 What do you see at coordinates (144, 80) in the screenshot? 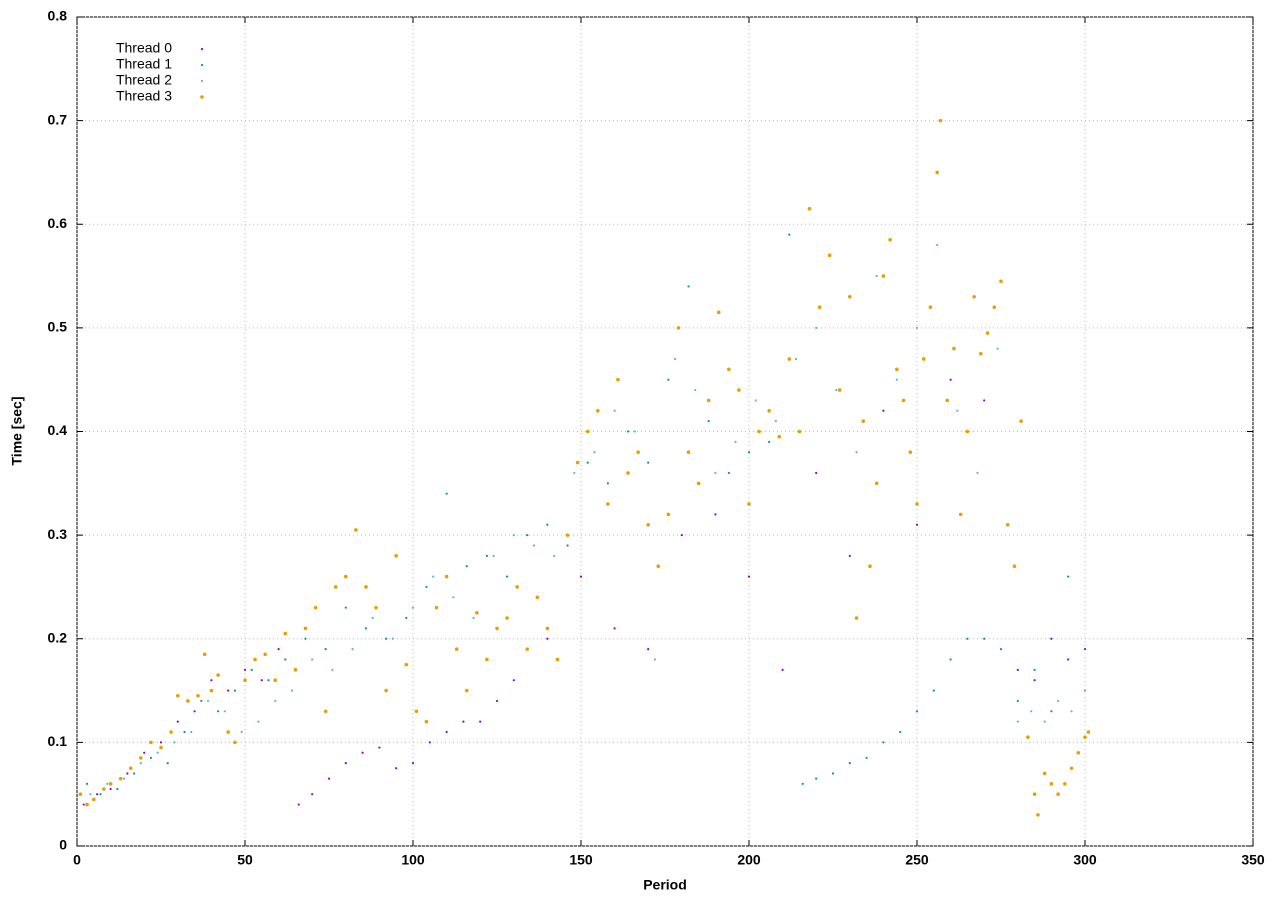
I see `legend-label: Thread 2` at bounding box center [144, 80].